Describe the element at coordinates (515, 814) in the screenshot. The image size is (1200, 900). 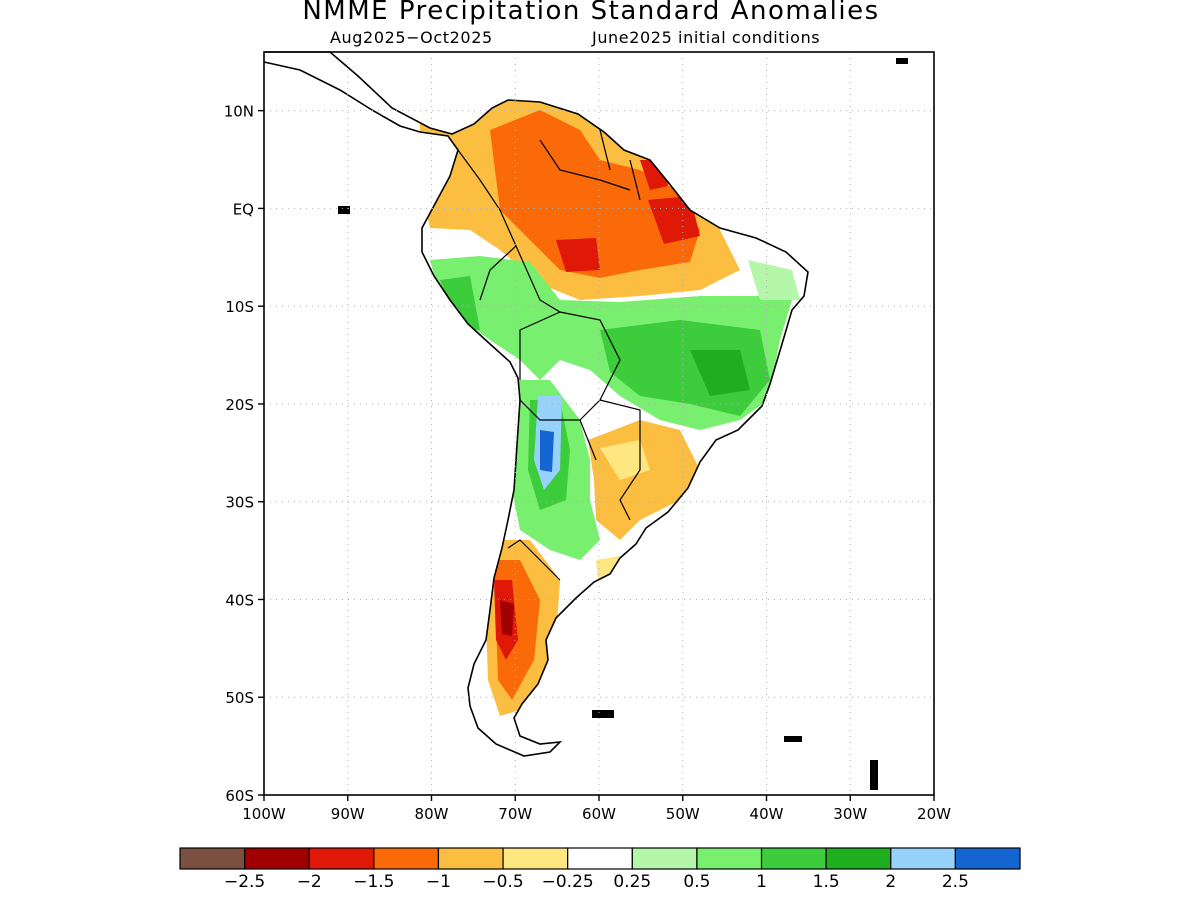
I see `lon-tick-label: 70W` at that location.